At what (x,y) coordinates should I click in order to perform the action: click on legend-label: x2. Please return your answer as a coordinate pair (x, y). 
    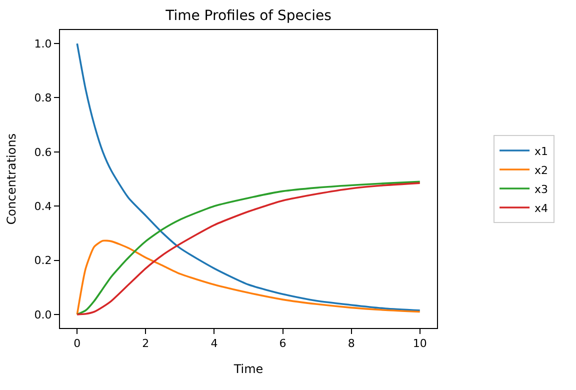
    Looking at the image, I should click on (541, 170).